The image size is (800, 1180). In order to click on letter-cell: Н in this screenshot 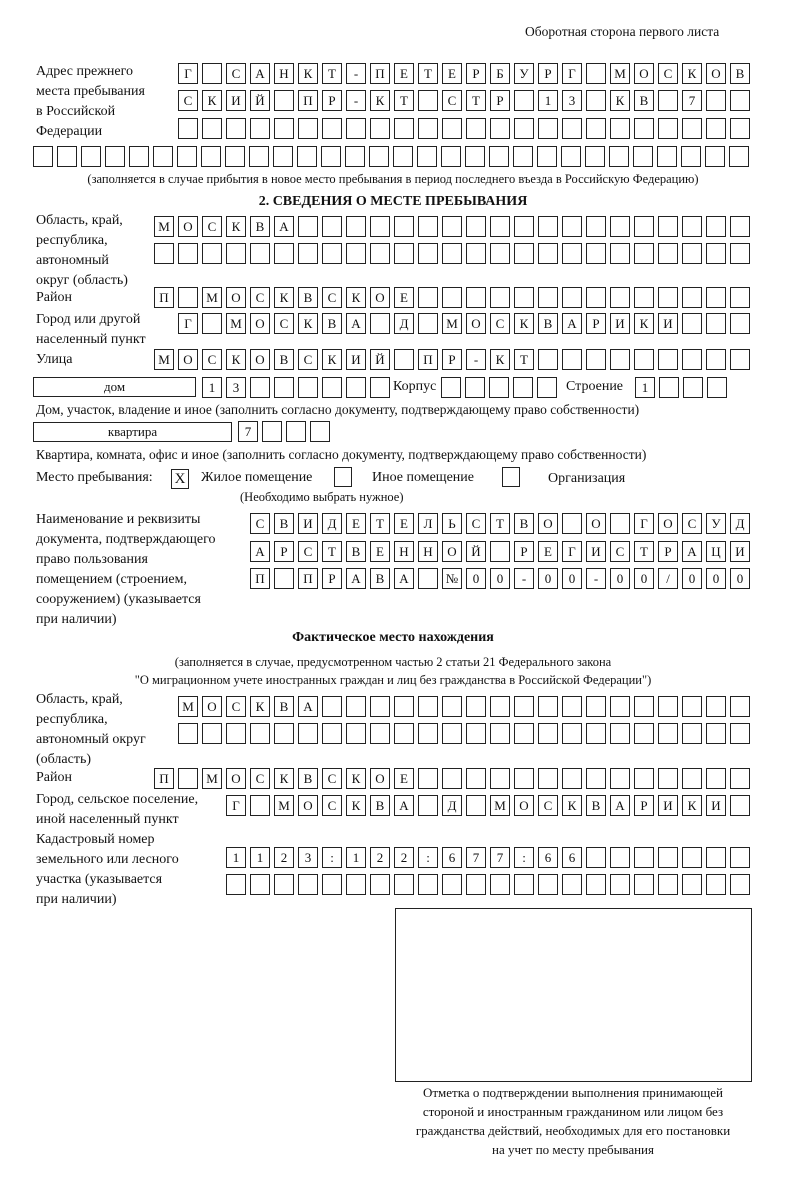, I will do `click(404, 551)`.